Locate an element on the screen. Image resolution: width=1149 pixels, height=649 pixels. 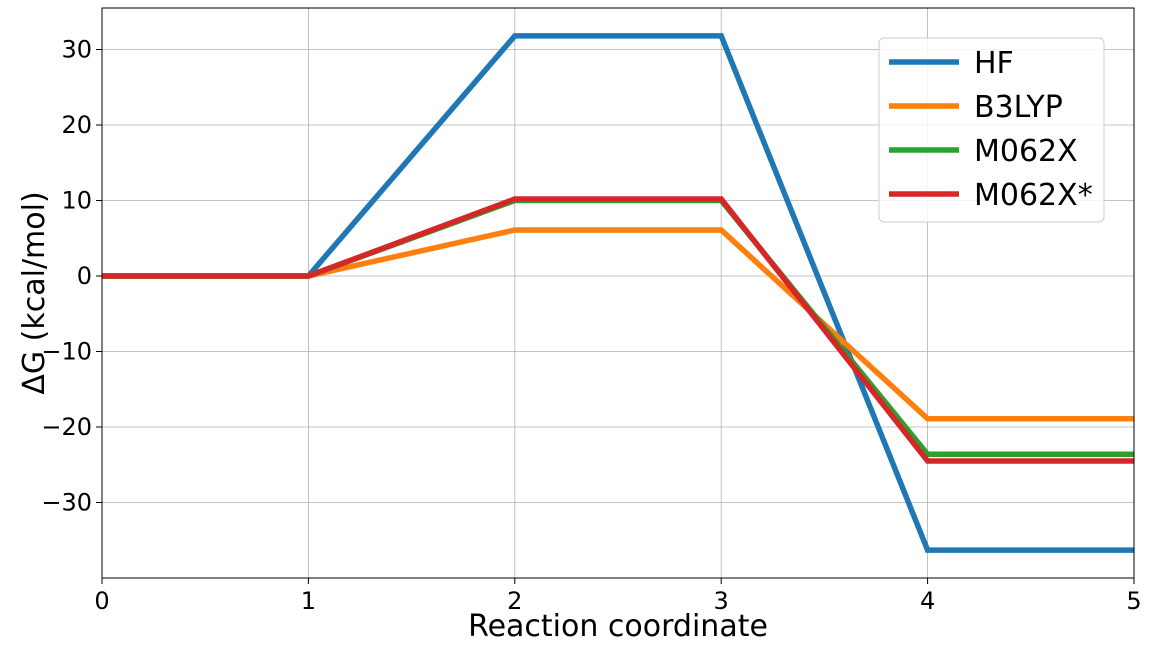
legend: HF B3LYP M062X M062X* is located at coordinates (991, 130).